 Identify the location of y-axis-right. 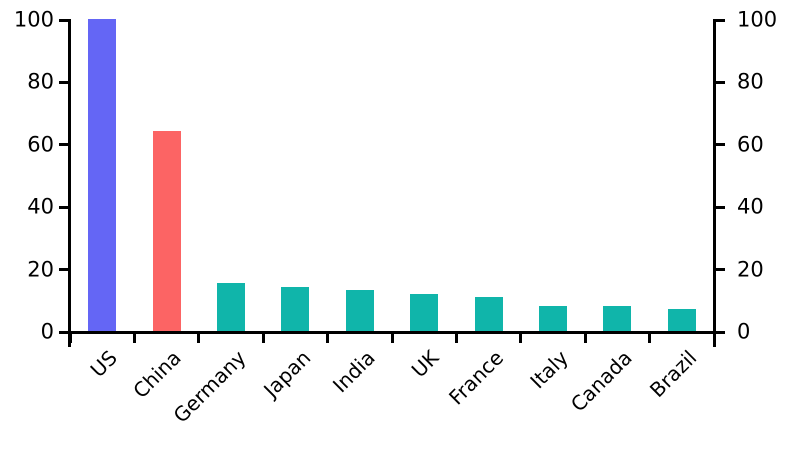
(714, 183).